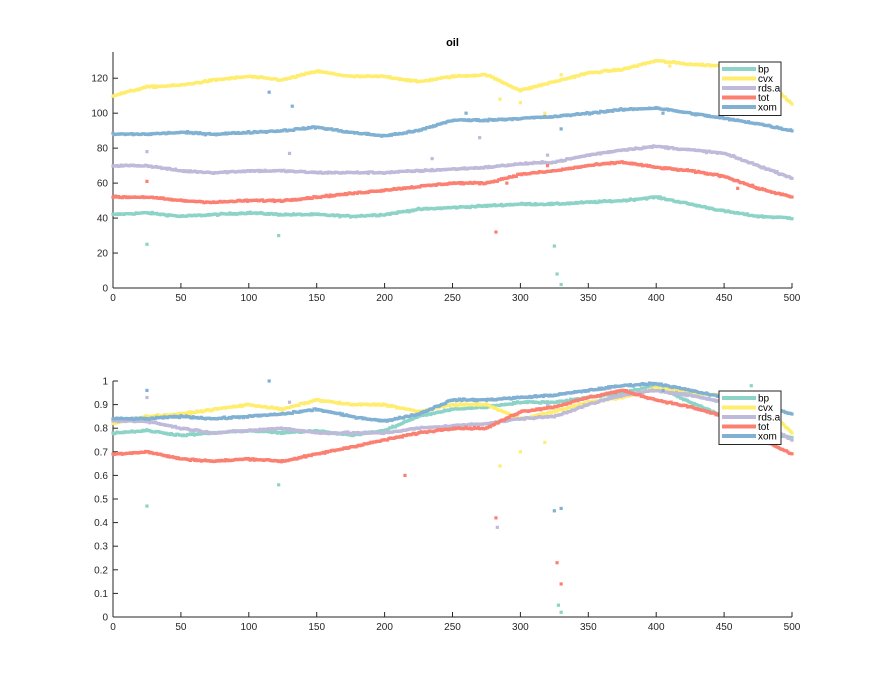 The width and height of the screenshot is (875, 695). Describe the element at coordinates (101, 476) in the screenshot. I see `y-tick-label: 0.6` at that location.